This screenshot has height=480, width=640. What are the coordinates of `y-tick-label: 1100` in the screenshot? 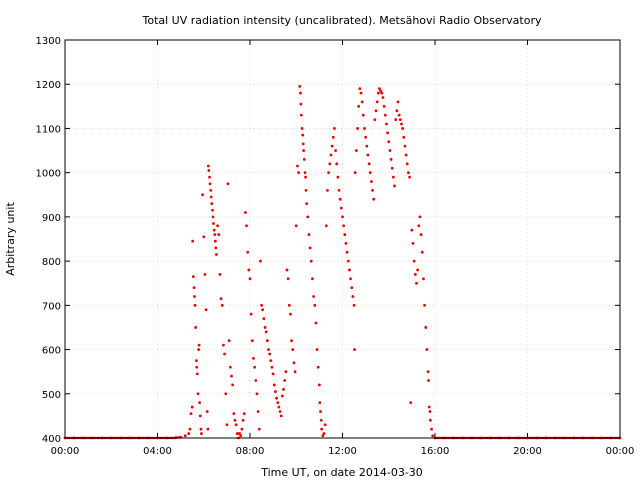 It's located at (48, 129).